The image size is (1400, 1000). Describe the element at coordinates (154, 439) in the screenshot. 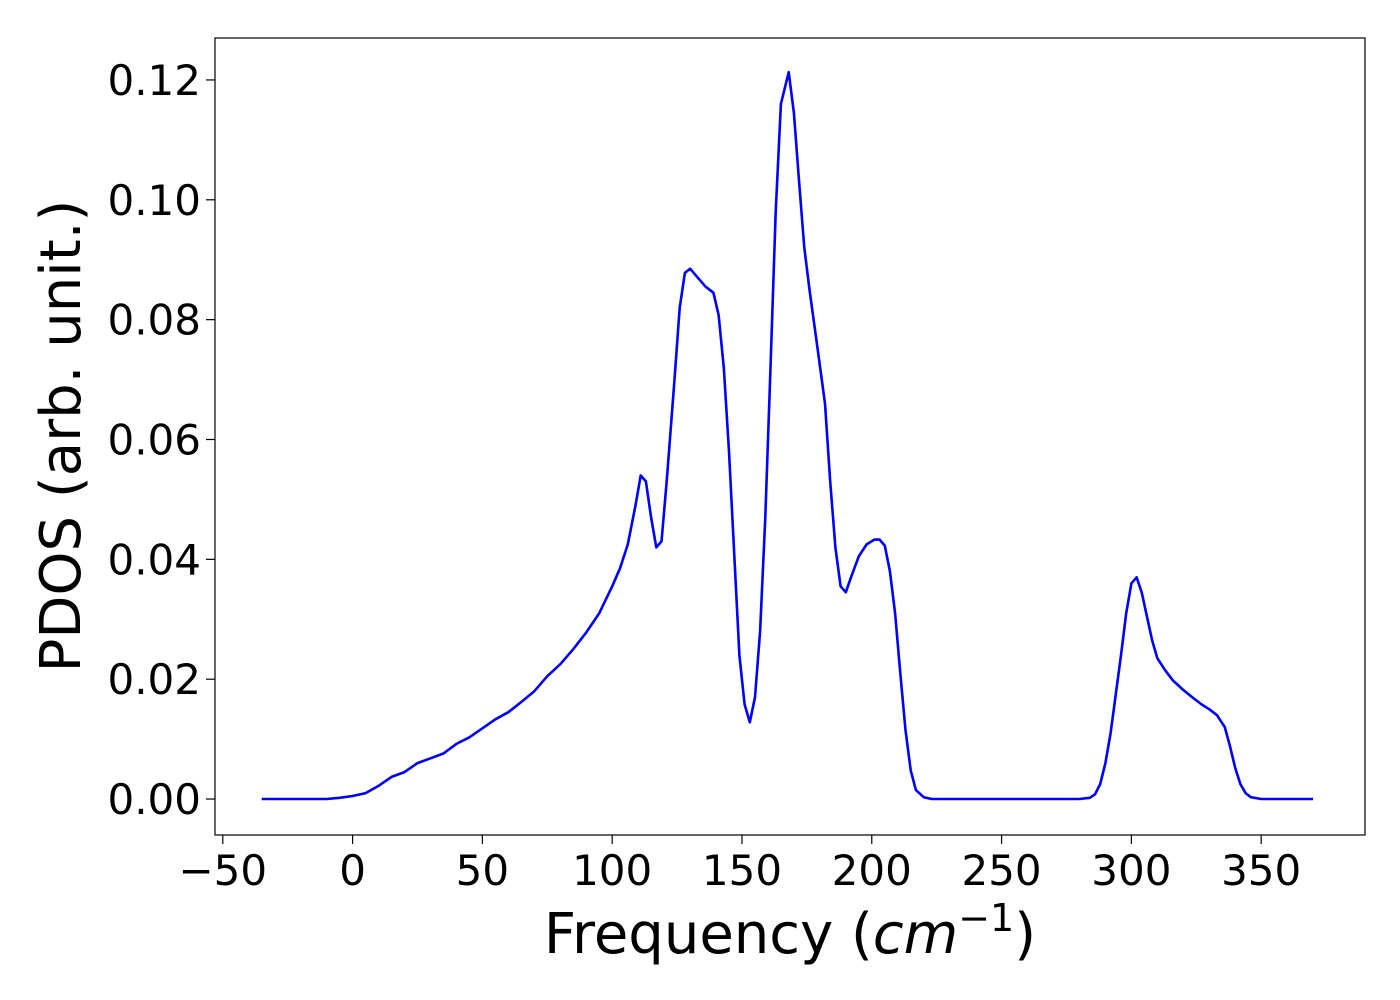

I see `y-tick-label: 0.06` at that location.